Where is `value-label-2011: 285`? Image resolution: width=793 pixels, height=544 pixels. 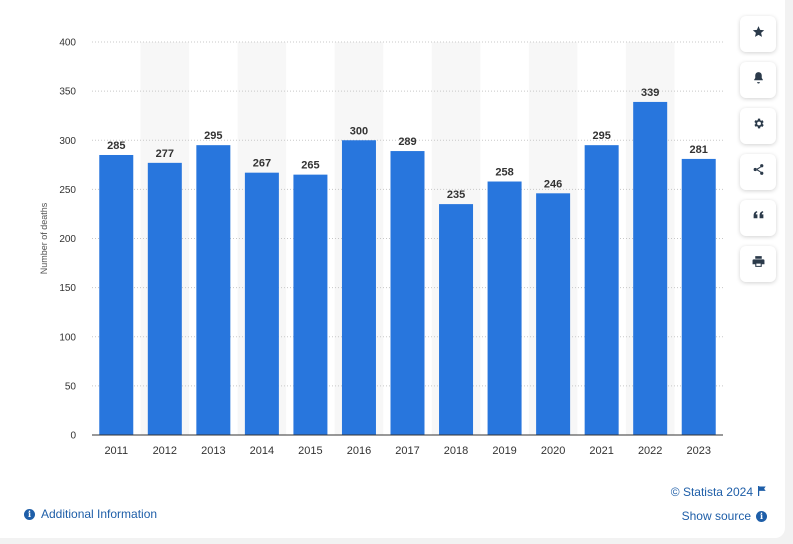
value-label-2011: 285 is located at coordinates (116, 146).